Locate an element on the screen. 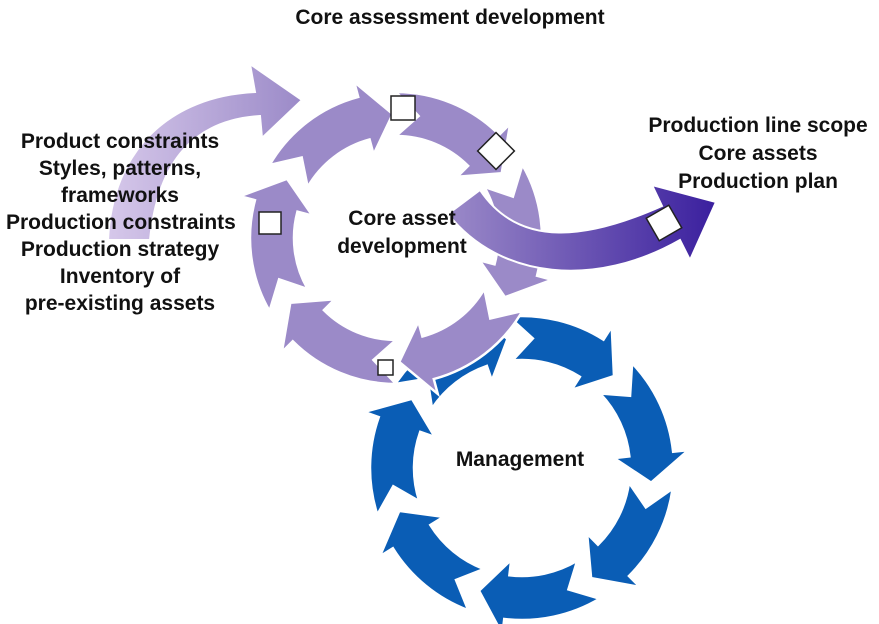  output-item: Production line scope is located at coordinates (758, 125).